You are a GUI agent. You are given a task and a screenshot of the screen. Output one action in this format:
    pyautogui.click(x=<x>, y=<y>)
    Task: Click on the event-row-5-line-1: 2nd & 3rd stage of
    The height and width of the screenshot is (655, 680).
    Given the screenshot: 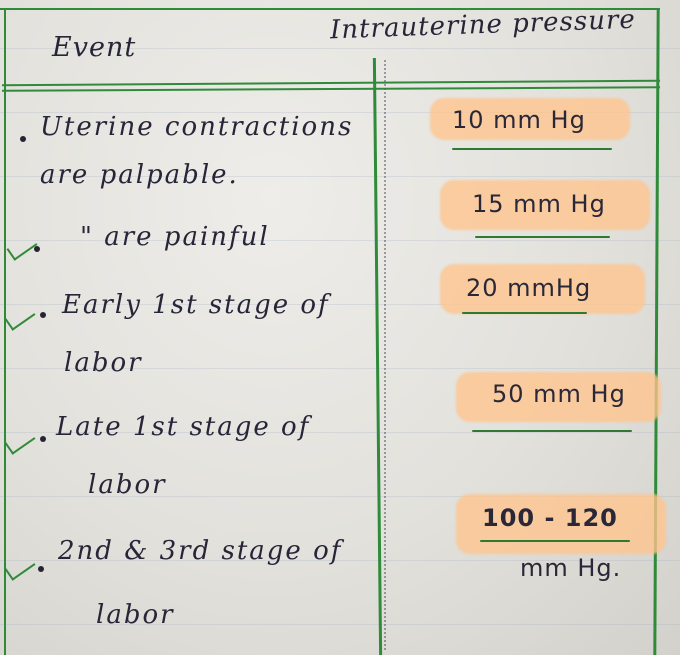 What is the action you would take?
    pyautogui.click(x=200, y=551)
    